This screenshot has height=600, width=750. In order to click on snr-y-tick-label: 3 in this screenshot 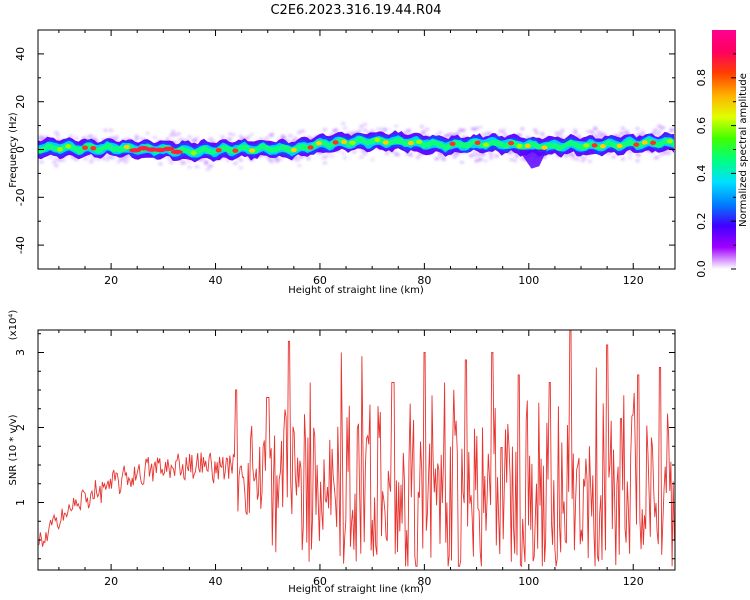, I will do `click(20, 352)`.